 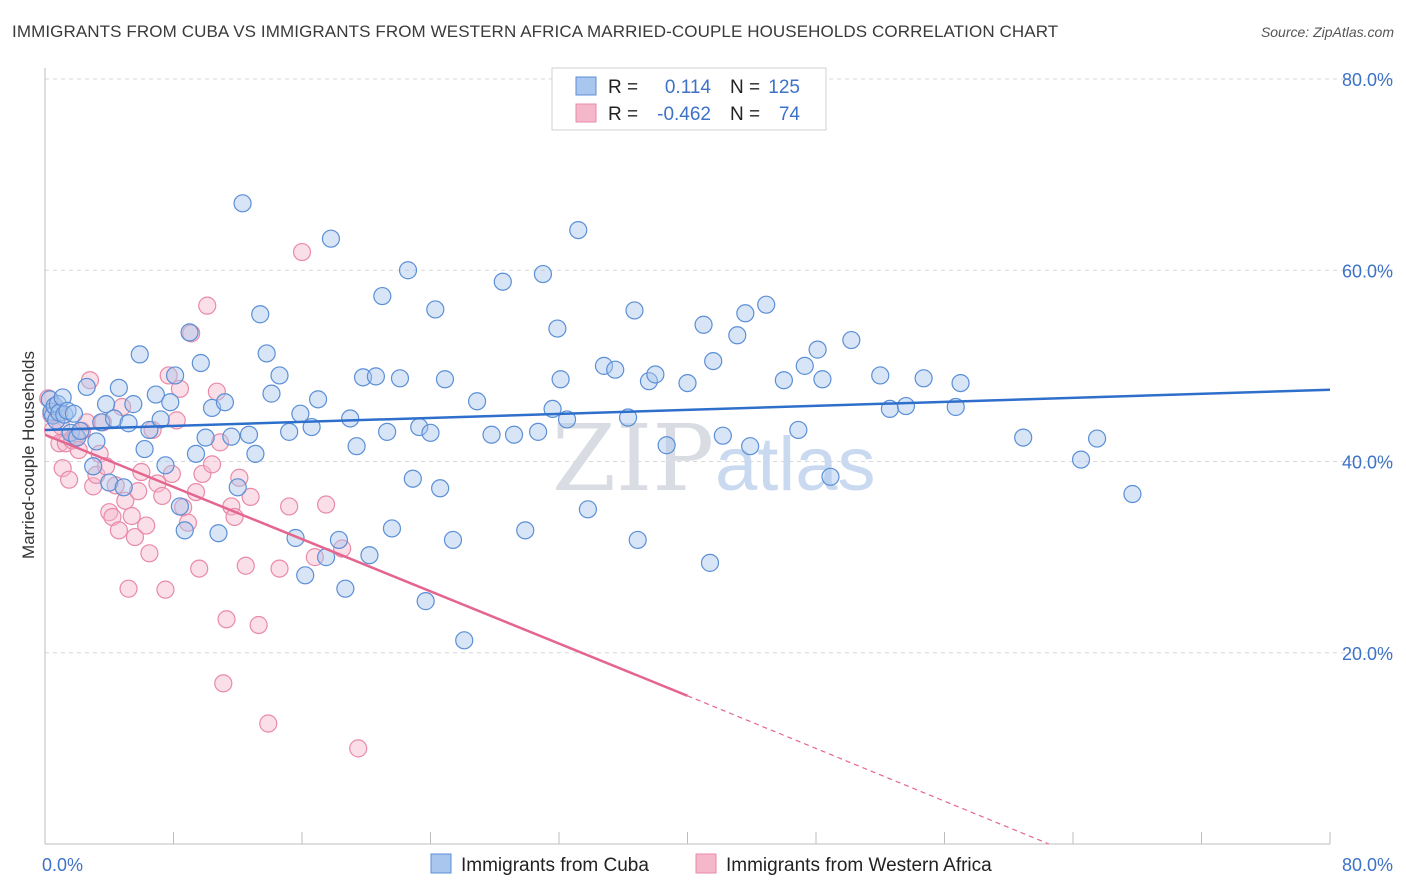 I want to click on legend-cuba-r-label: R =, so click(x=623, y=87).